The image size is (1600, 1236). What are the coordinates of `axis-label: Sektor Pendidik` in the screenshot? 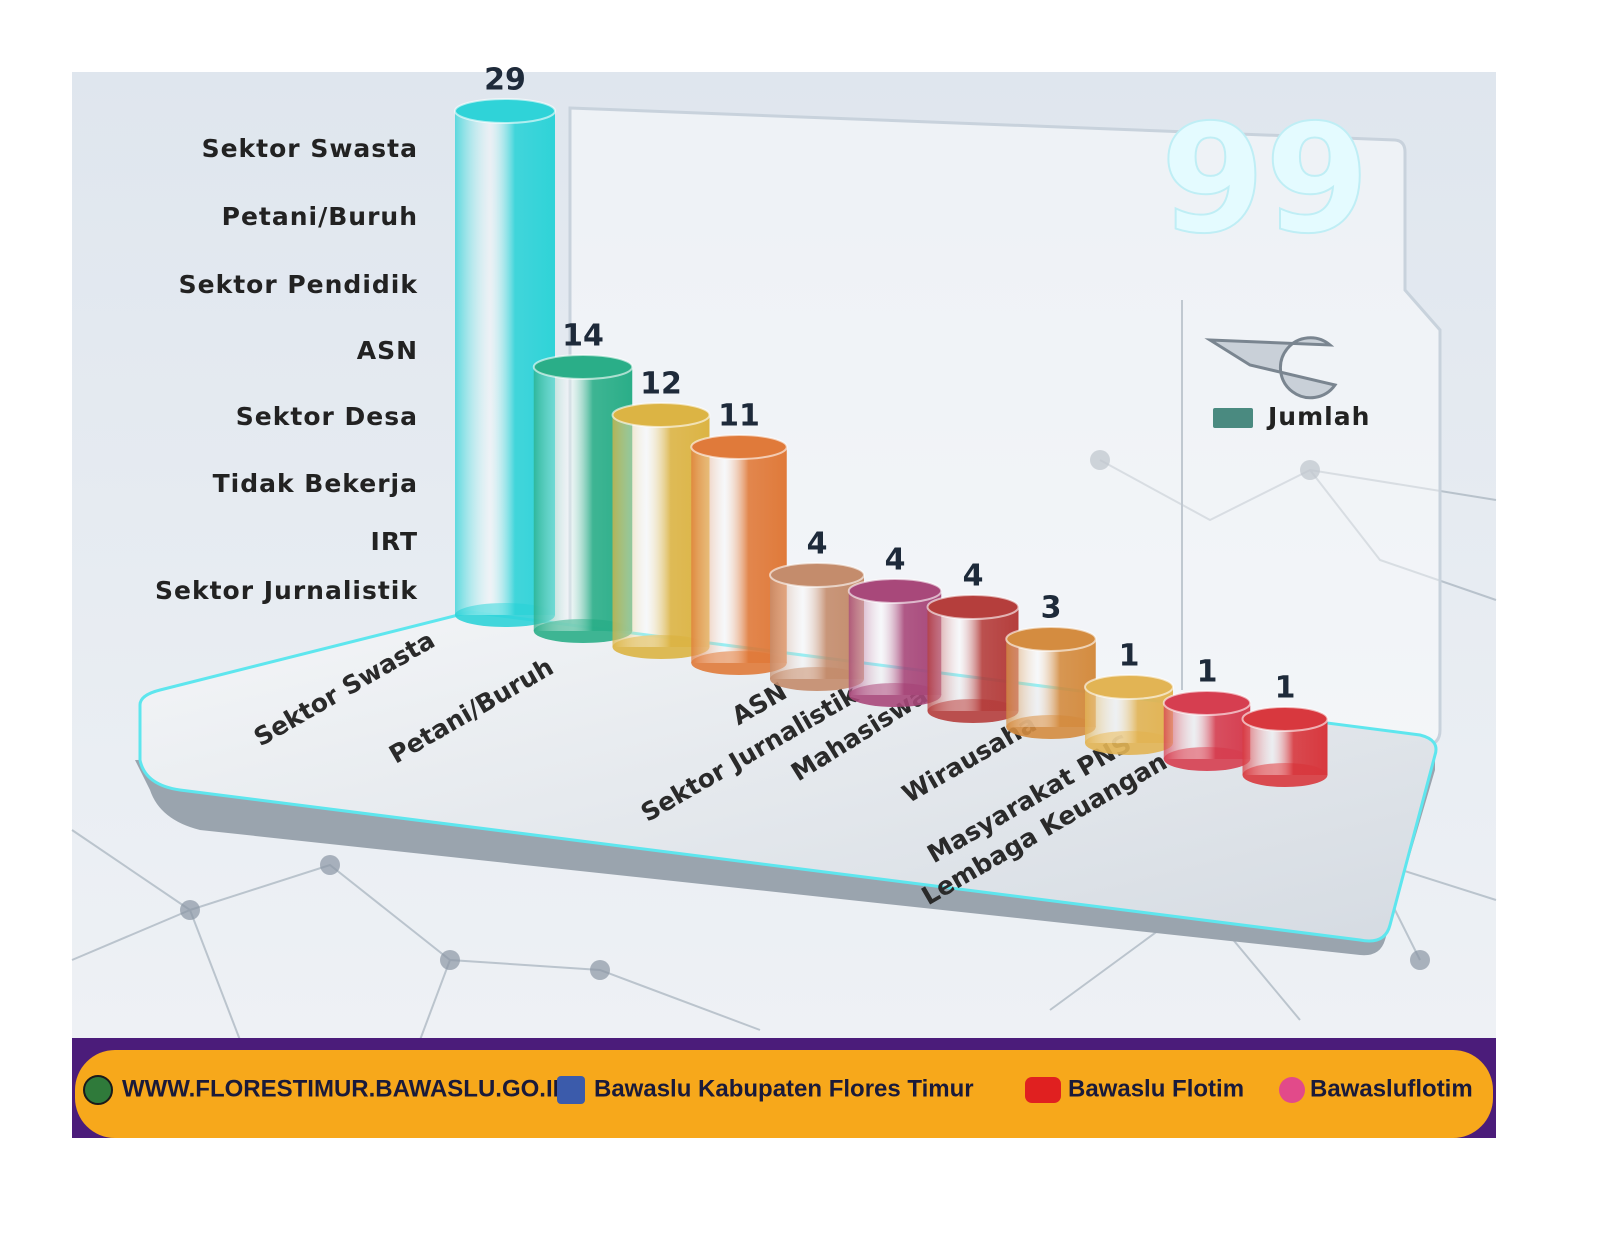 It's located at (299, 284).